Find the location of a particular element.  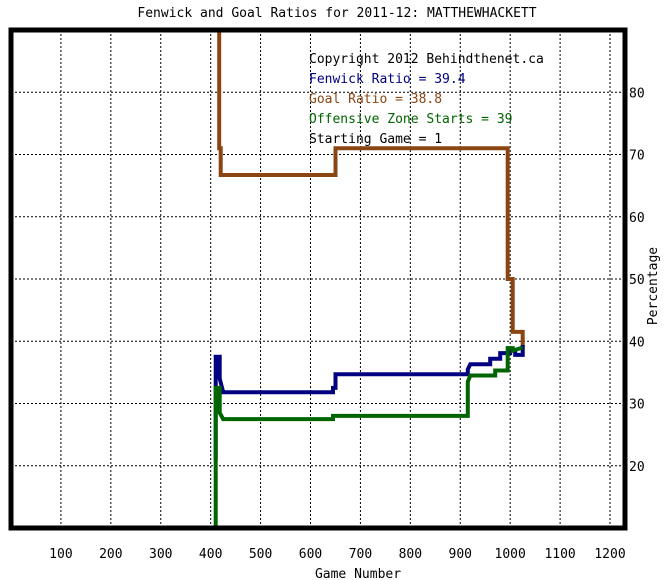

y-tick-labels: 20 30 40 50 60 70 80 is located at coordinates (637, 280).